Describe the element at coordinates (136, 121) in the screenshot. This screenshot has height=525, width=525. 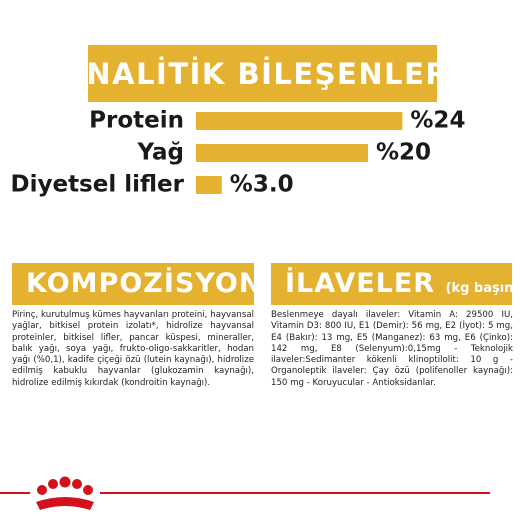
I see `category-label: Protein` at that location.